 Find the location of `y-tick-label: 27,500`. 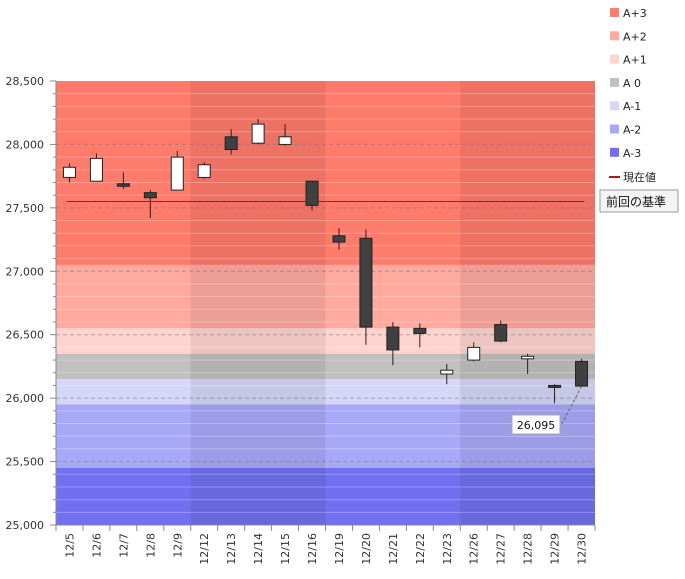

y-tick-label: 27,500 is located at coordinates (25, 208).